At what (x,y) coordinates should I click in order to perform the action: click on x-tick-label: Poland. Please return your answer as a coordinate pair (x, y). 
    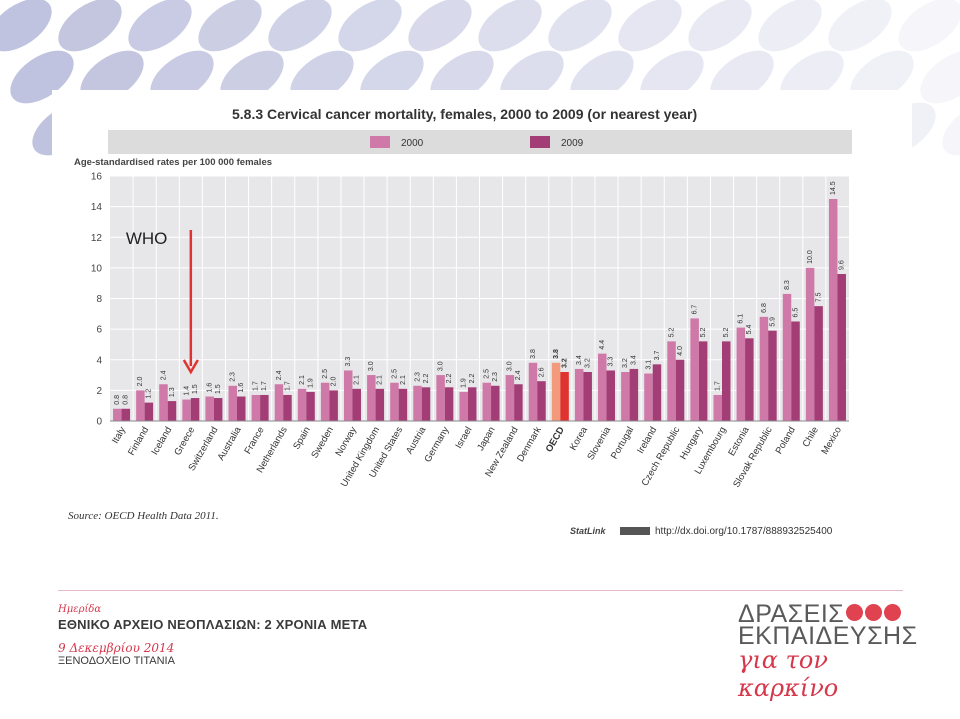
    Looking at the image, I should click on (786, 440).